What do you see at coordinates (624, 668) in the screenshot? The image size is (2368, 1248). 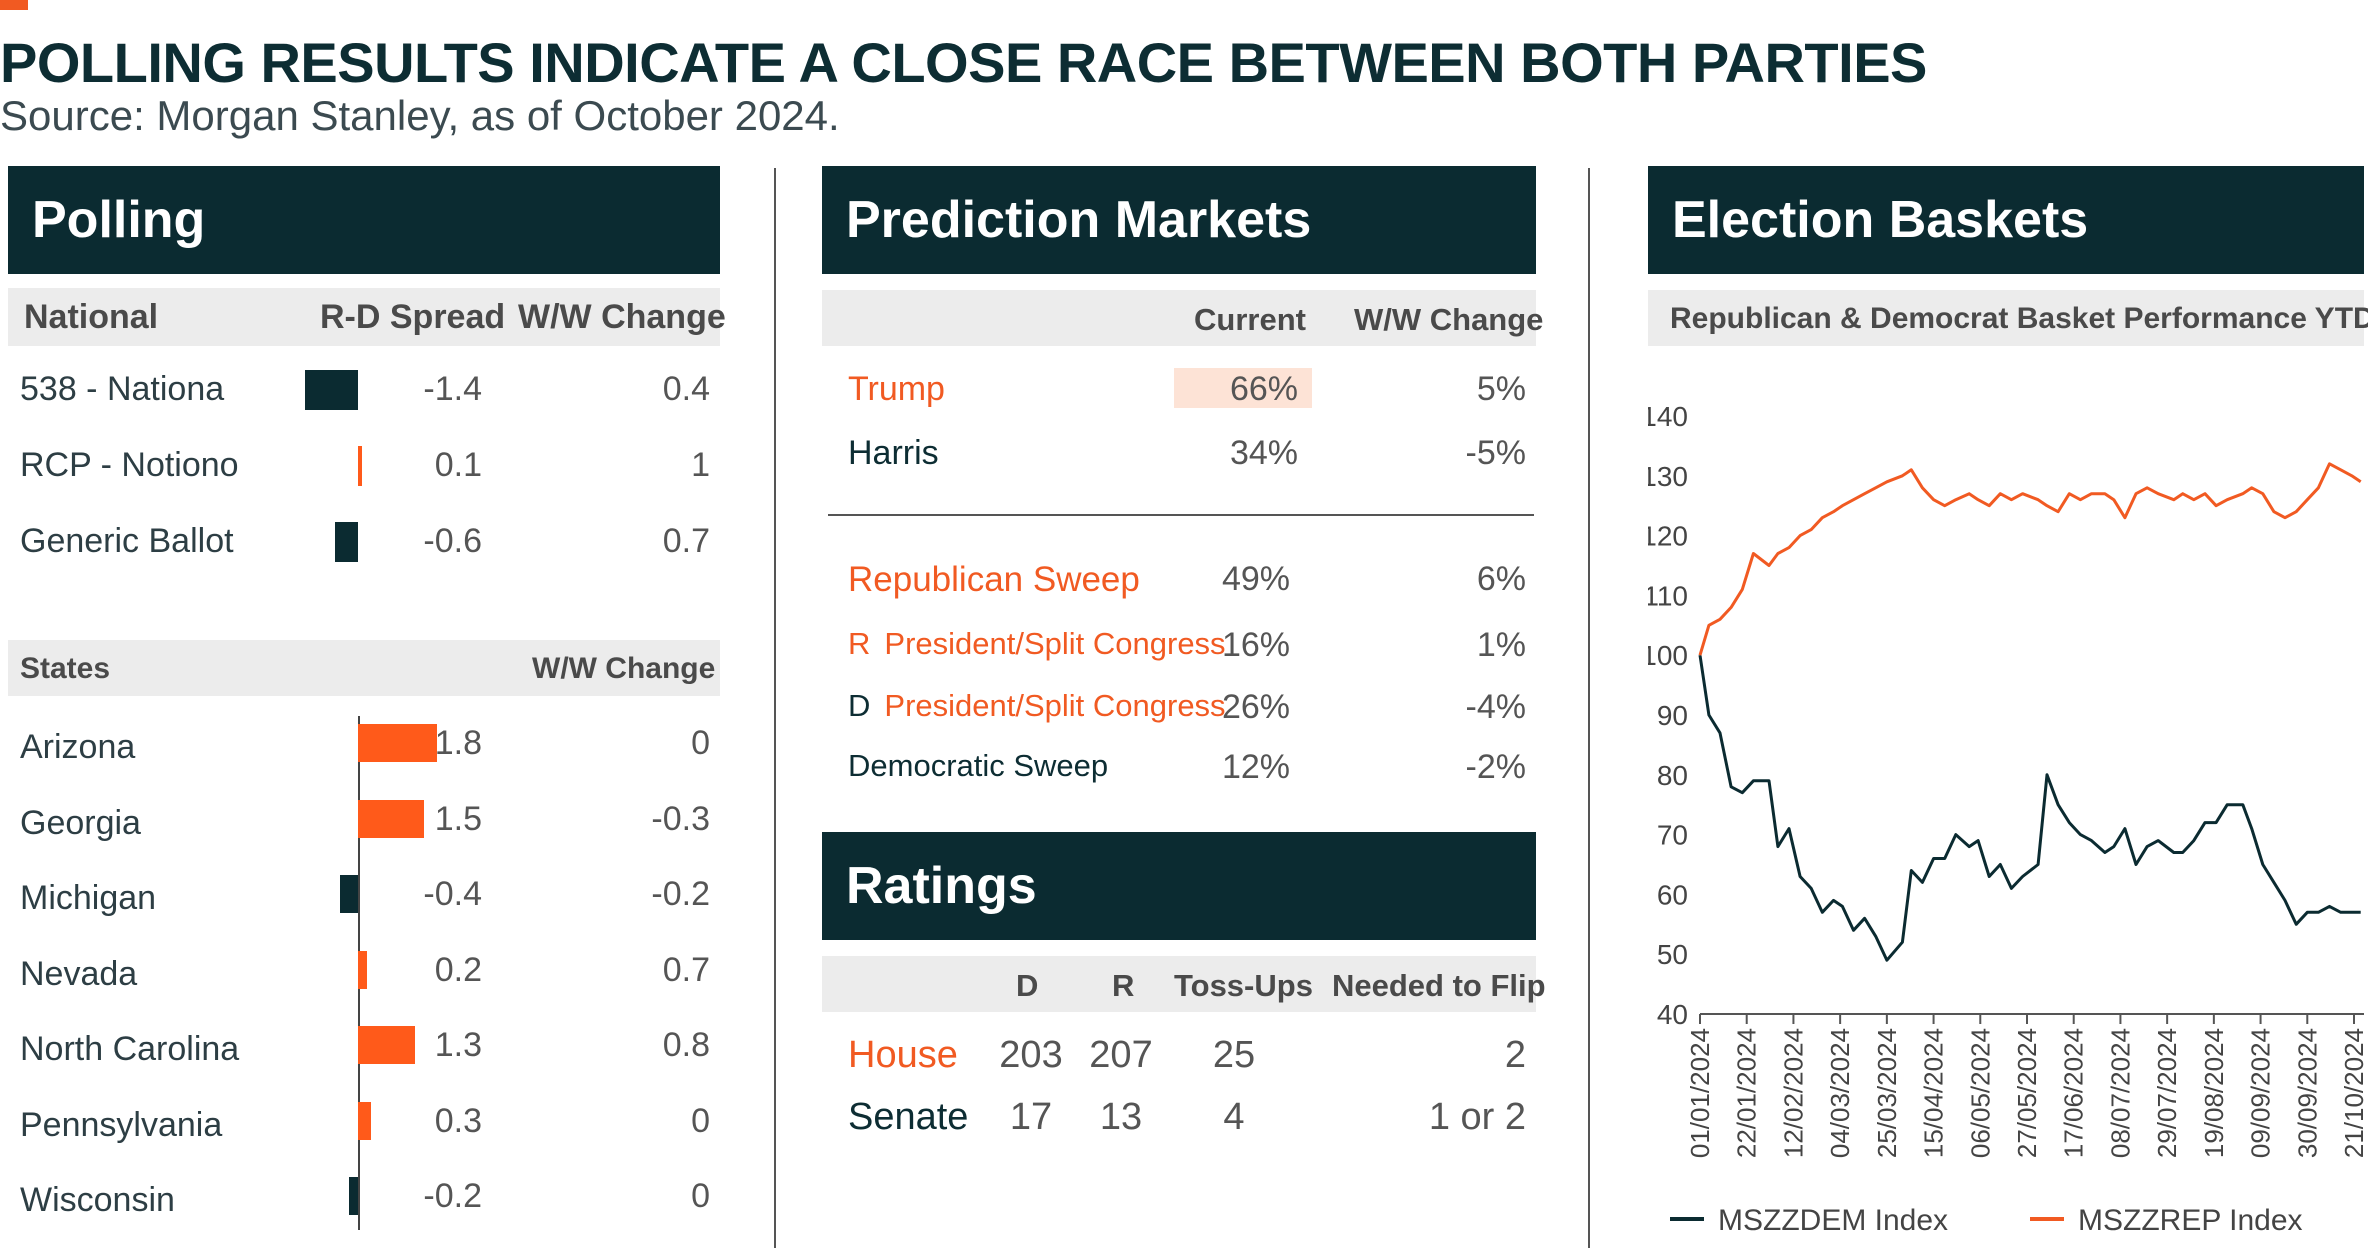 I see `states-change-header-label: W/W Change` at bounding box center [624, 668].